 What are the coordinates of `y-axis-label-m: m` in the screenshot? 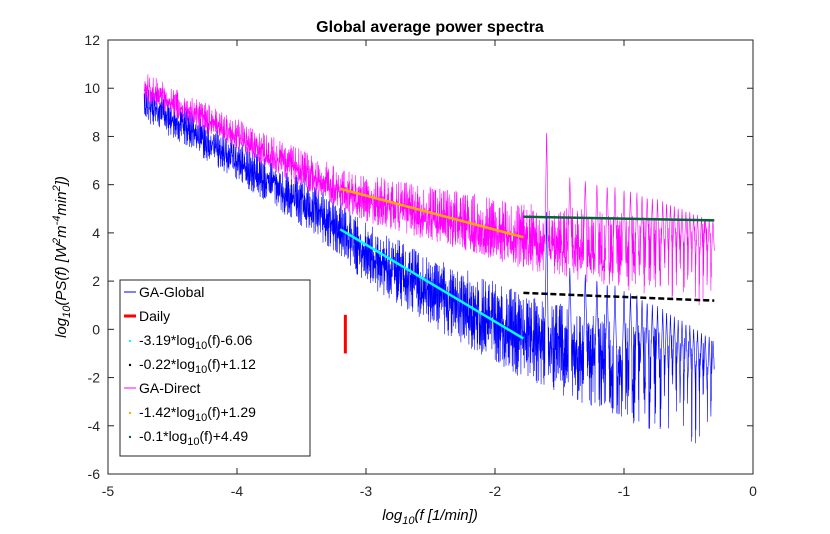 It's located at (61, 231).